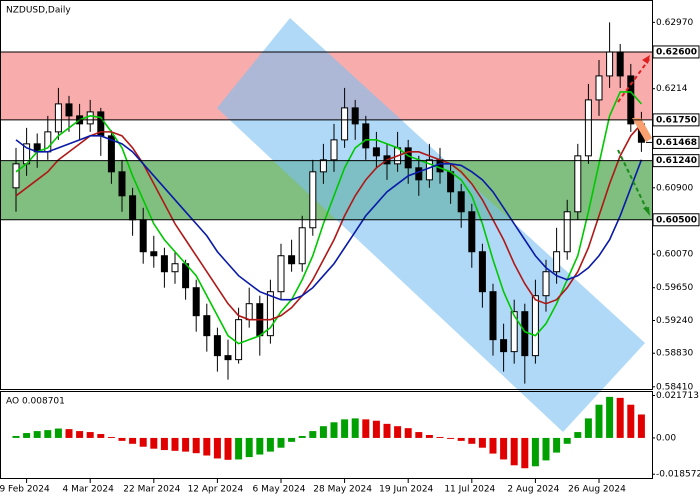 This screenshot has height=500, width=700. What do you see at coordinates (674, 288) in the screenshot?
I see `y-tick-label: 0.59650` at bounding box center [674, 288].